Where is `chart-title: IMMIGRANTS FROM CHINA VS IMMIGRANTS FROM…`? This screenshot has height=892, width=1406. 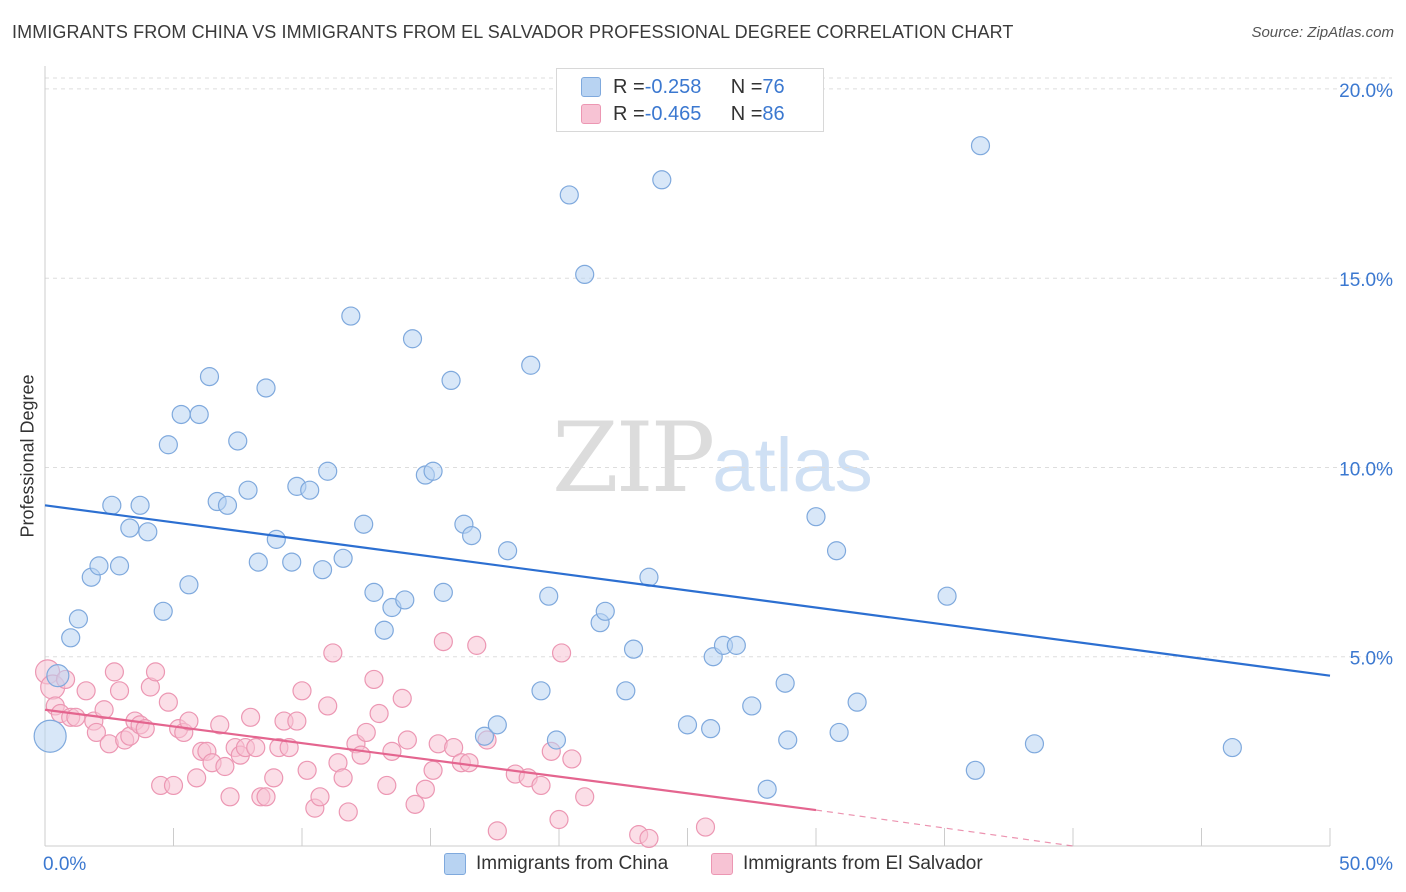 chart-title: IMMIGRANTS FROM CHINA VS IMMIGRANTS FROM… is located at coordinates (513, 32).